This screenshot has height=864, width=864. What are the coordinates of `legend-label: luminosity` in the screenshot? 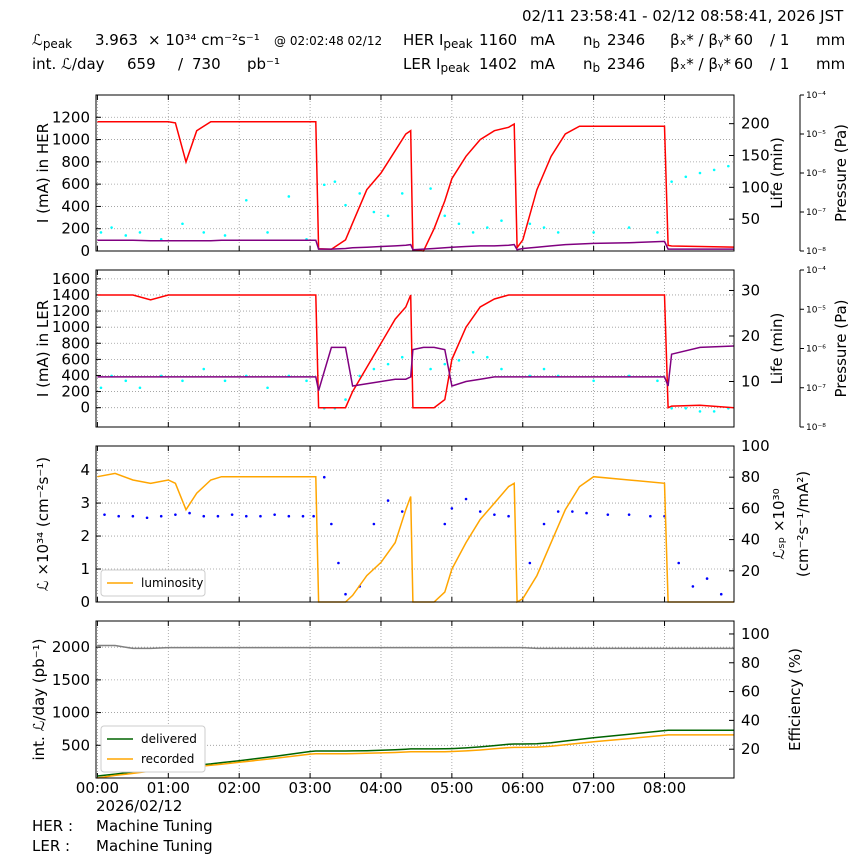 It's located at (172, 583).